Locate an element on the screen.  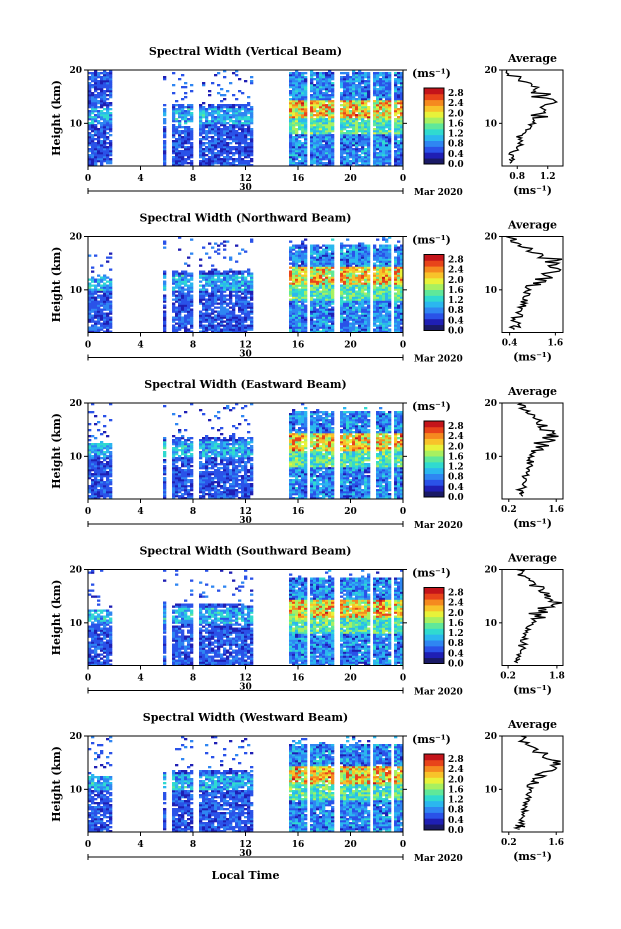
x-tick-label: 8 is located at coordinates (193, 179).